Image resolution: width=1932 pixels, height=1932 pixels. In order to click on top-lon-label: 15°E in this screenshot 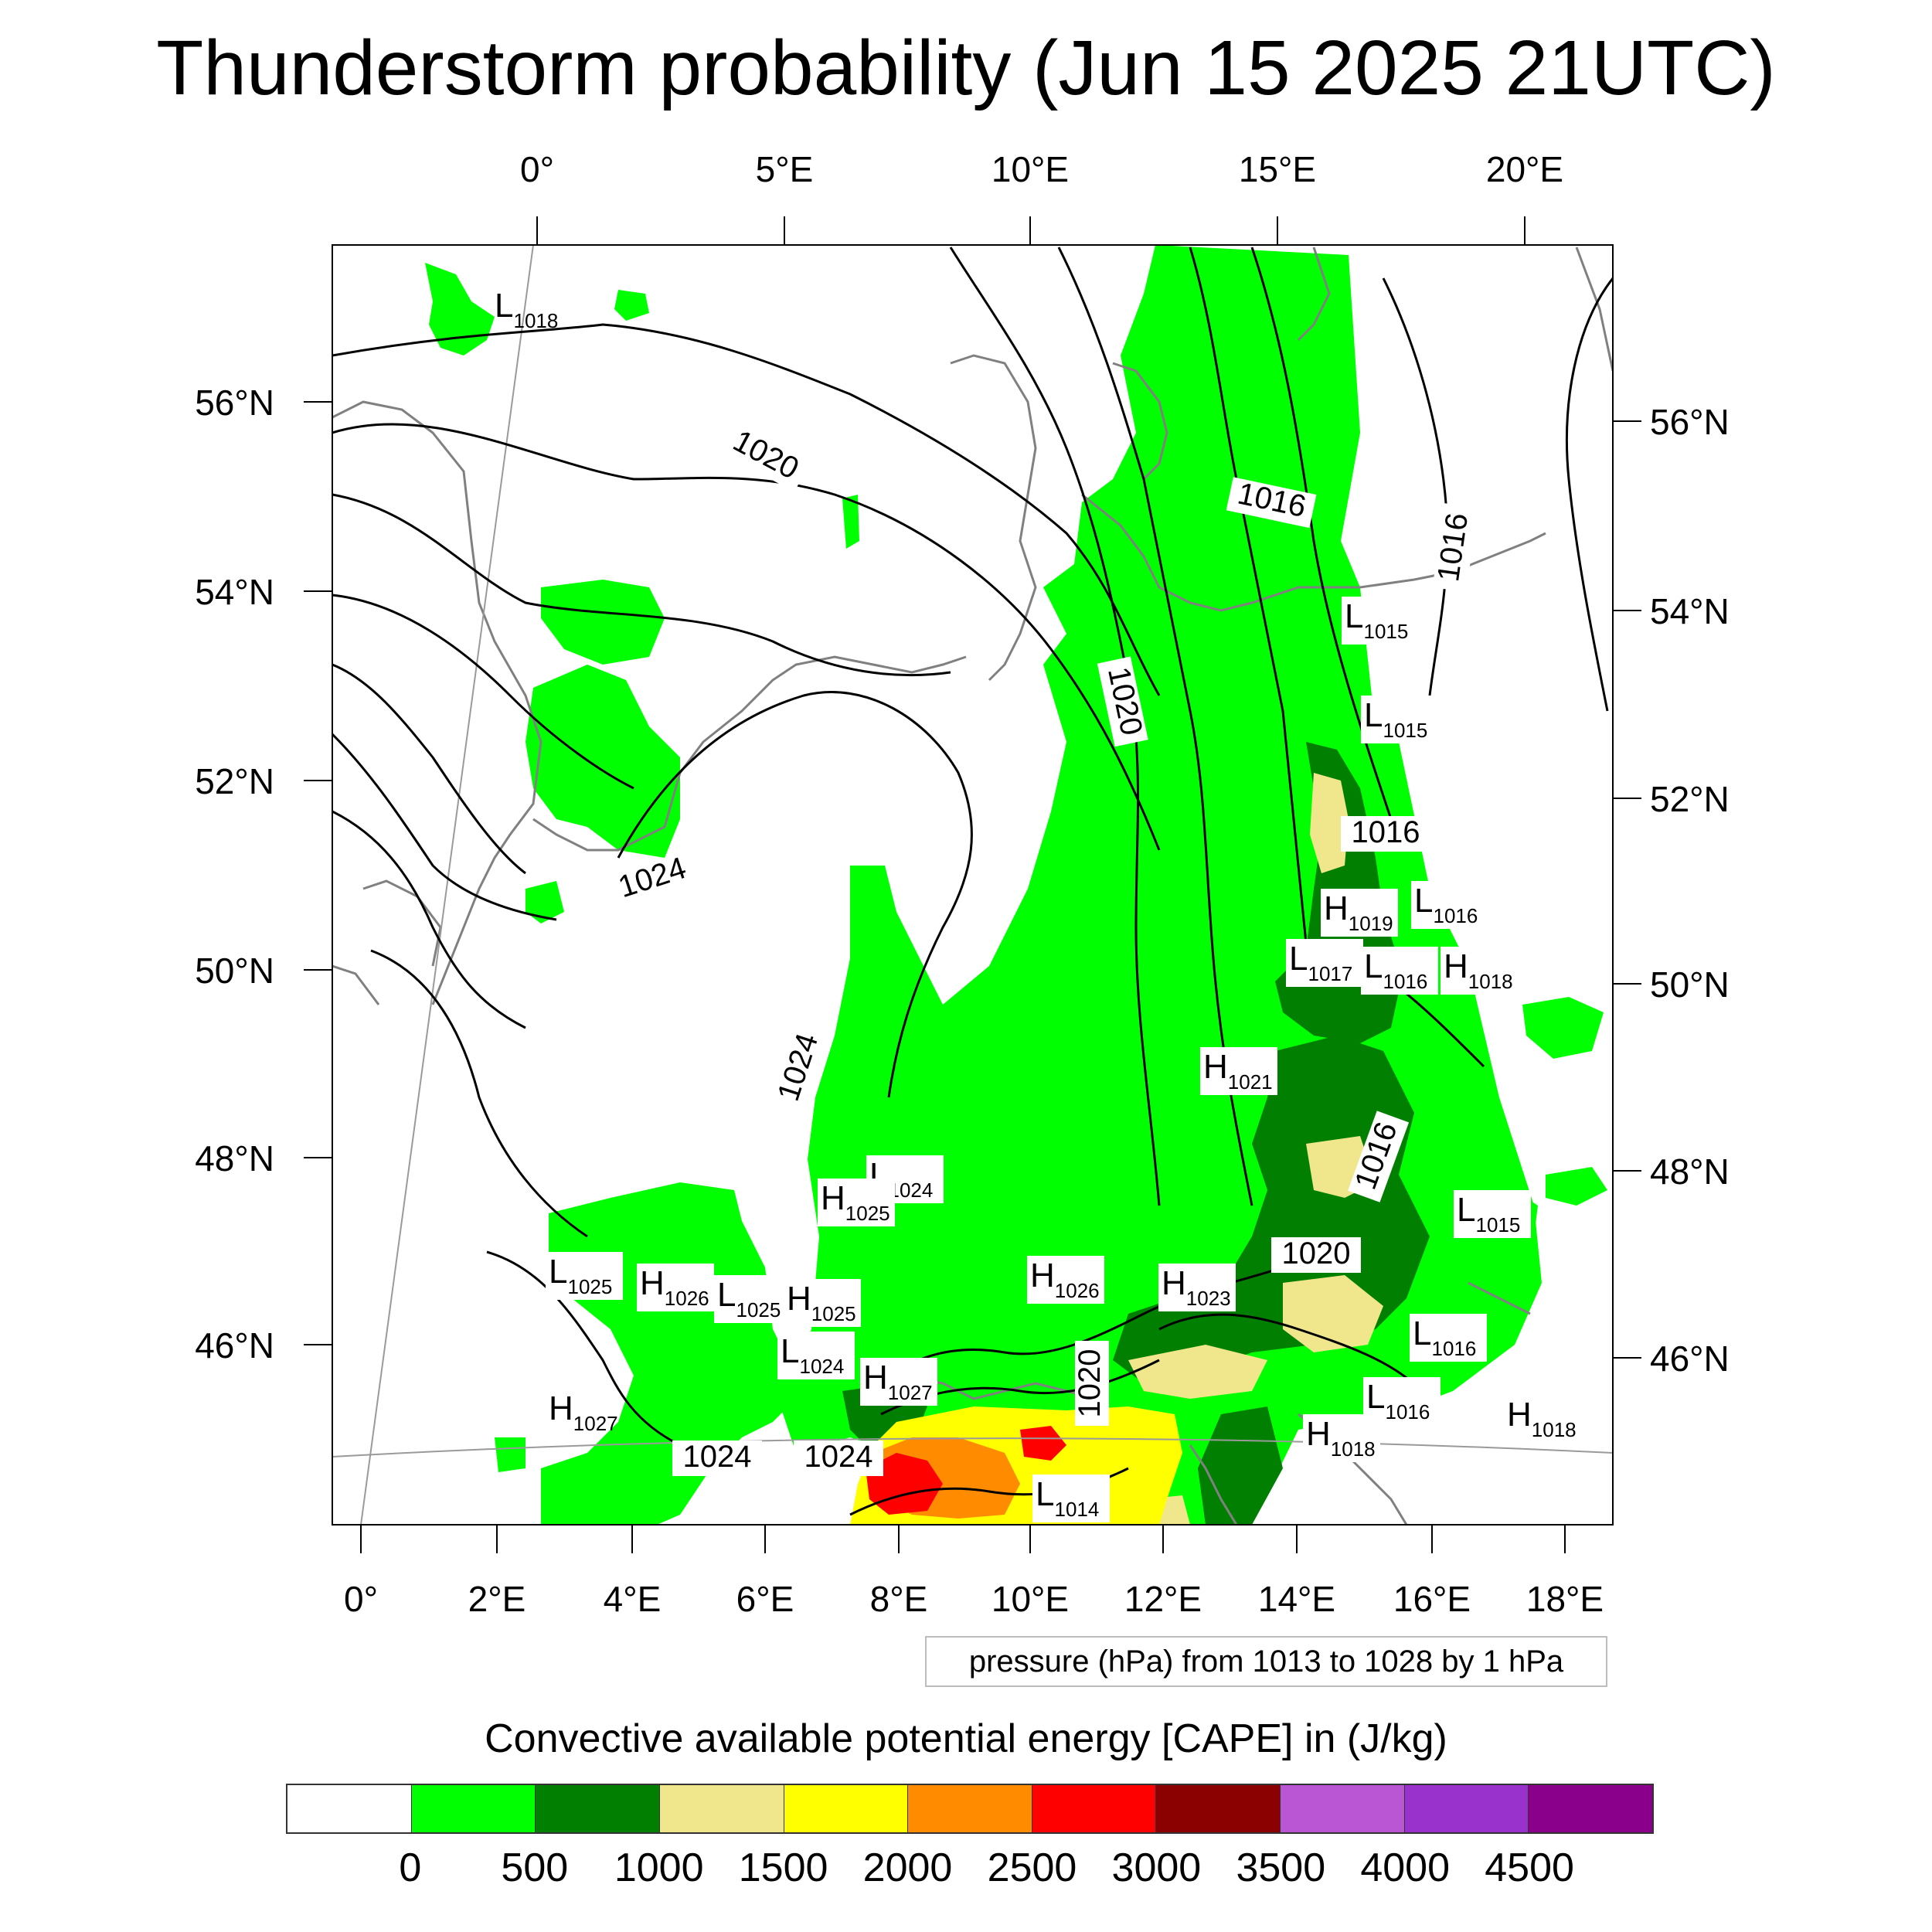, I will do `click(1277, 169)`.